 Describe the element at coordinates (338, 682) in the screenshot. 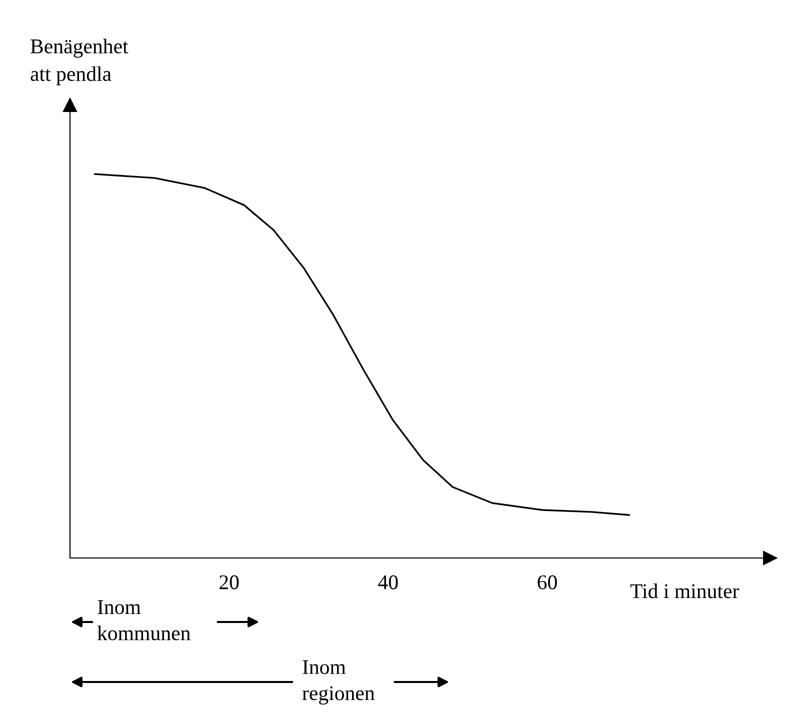

I see `text: Inom regionen` at that location.